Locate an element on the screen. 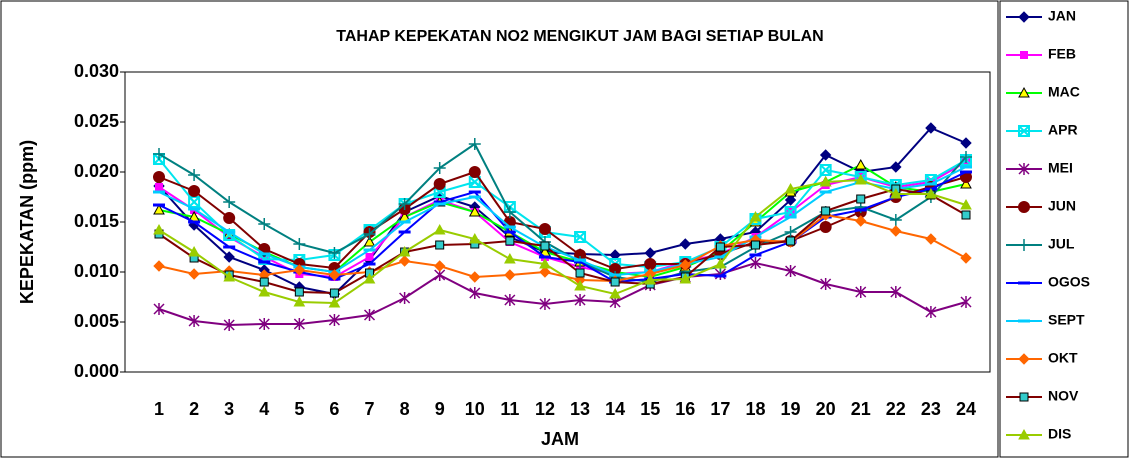 Image resolution: width=1130 pixels, height=459 pixels. x-tick-label: 9 is located at coordinates (440, 409).